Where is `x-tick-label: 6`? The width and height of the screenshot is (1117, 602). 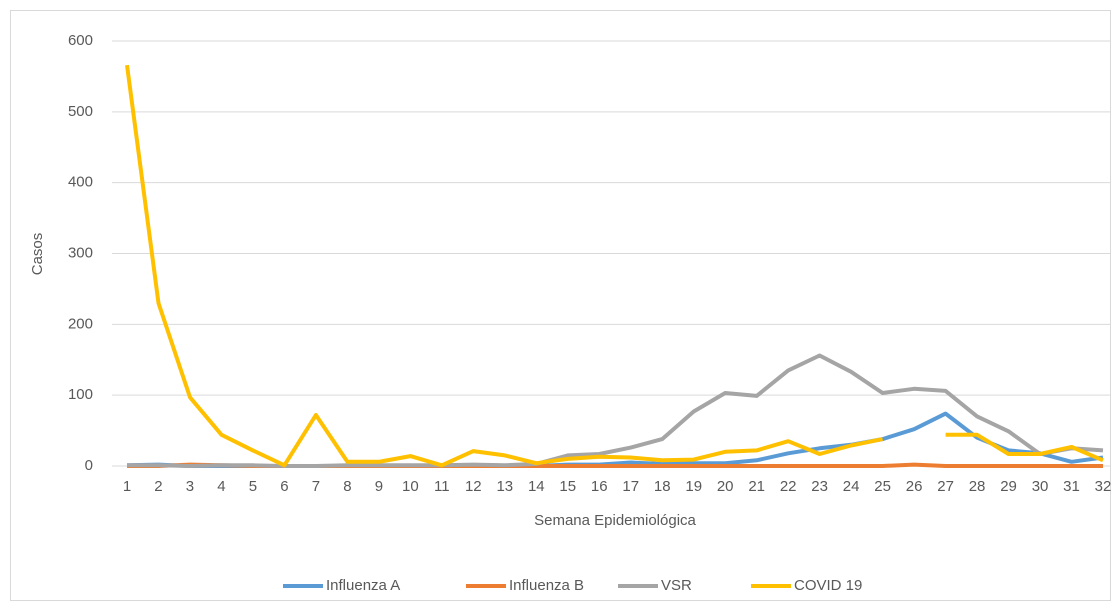
x-tick-label: 6 is located at coordinates (284, 486).